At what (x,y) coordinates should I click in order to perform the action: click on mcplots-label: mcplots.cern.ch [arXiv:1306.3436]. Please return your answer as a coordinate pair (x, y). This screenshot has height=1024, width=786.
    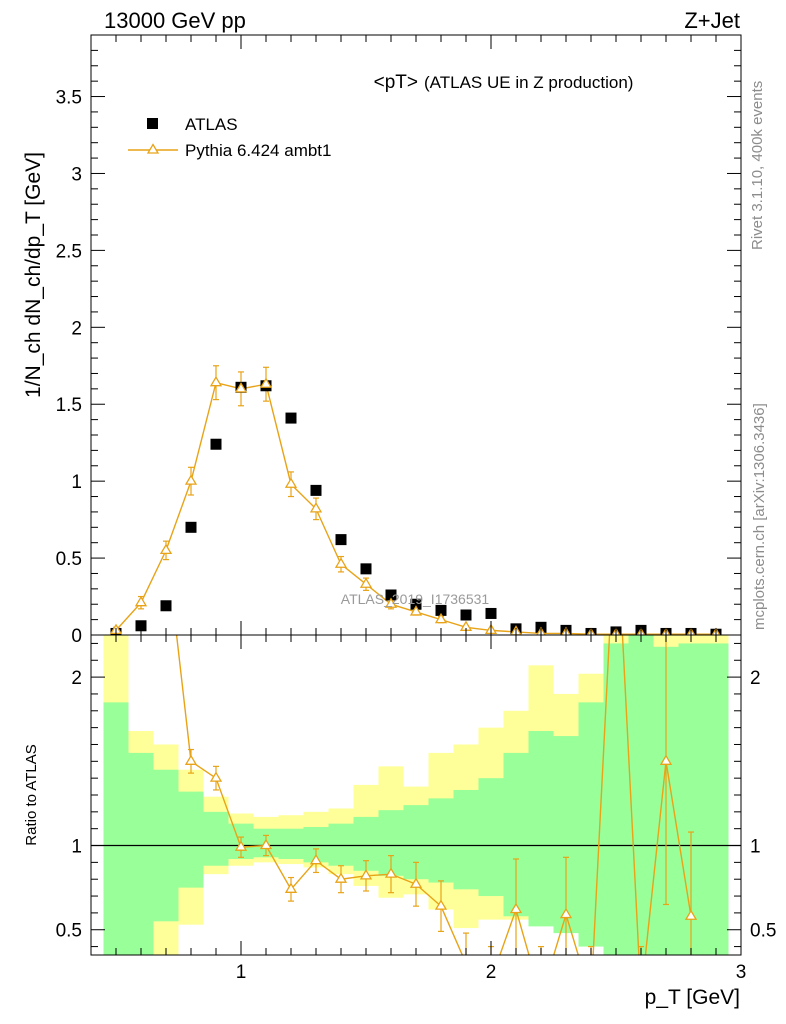
    Looking at the image, I should click on (759, 516).